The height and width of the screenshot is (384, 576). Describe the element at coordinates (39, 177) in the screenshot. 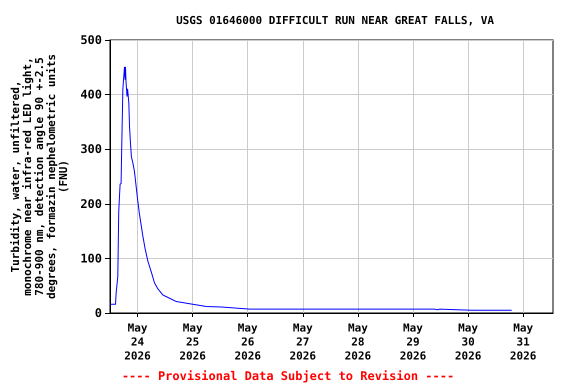

I see `y-axis-title: Turbidity, water, unfiltered, monochrome near infra-red LED light, 780-900 nm, detection angle 90 +-2.5 degrees, formazin nephelometric units (FNU)` at that location.